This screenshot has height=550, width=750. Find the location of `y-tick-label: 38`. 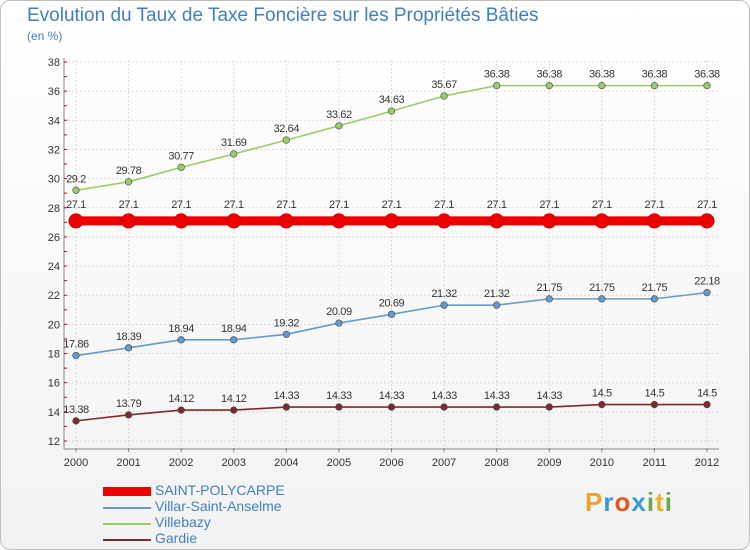

y-tick-label: 38 is located at coordinates (54, 63).